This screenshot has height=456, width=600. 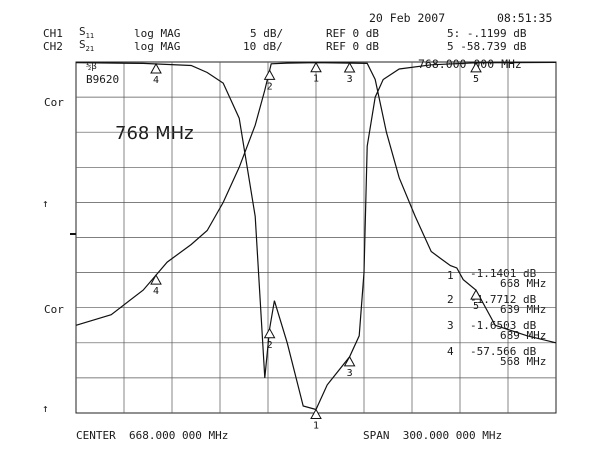 I want to click on marker-5-s21, so click(x=476, y=294).